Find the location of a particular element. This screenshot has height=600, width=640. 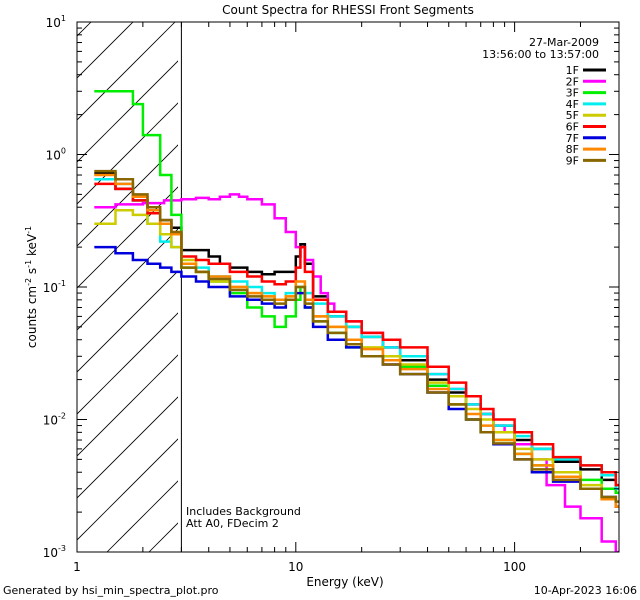

date-label: 27-Mar-2009 is located at coordinates (564, 42).